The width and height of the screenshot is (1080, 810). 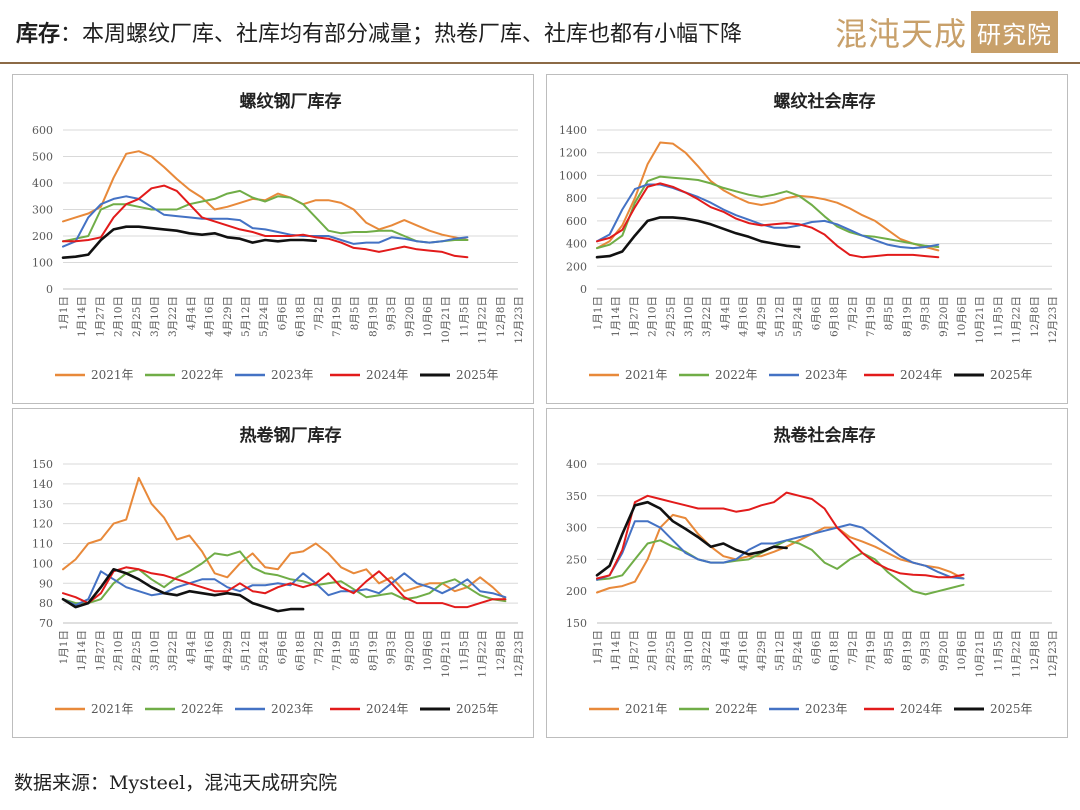 I want to click on chart-title: 螺纹社会库存, so click(x=825, y=101).